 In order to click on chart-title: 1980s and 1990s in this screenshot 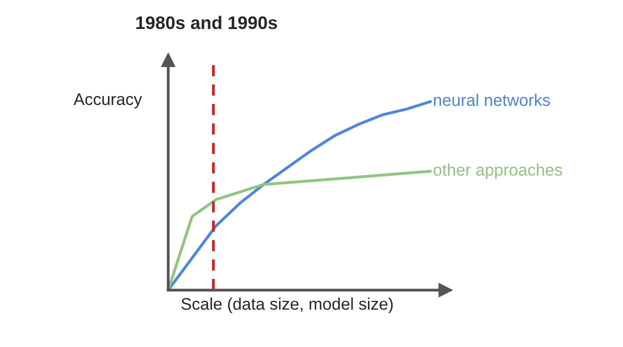, I will do `click(206, 23)`.